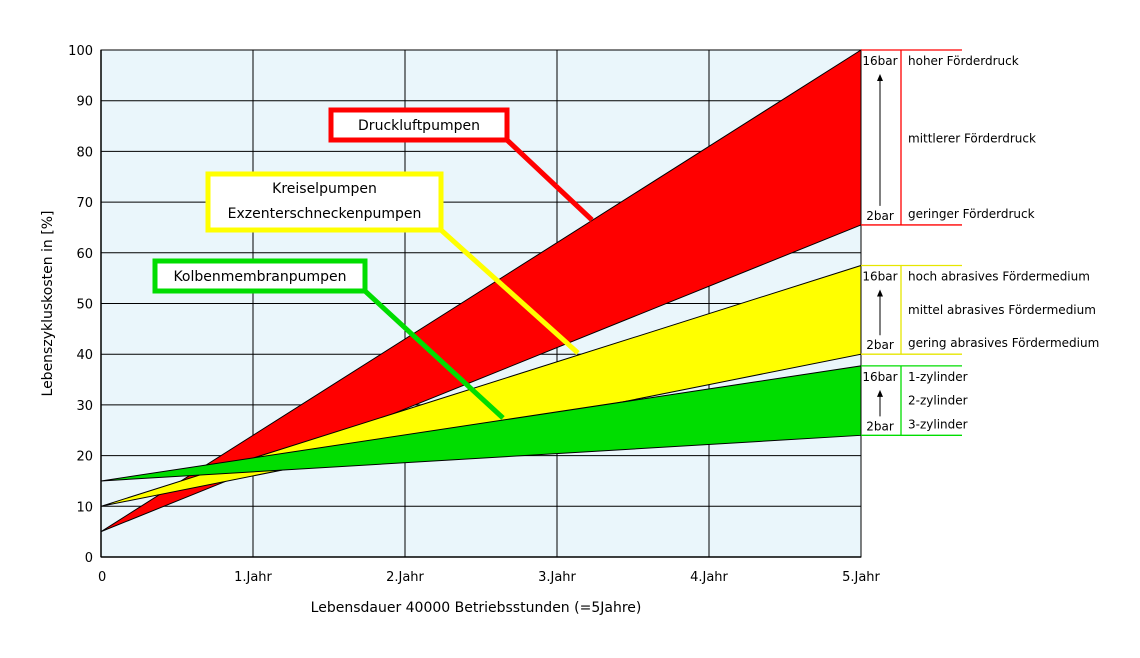  I want to click on series-label: Druckluftpumpen, so click(419, 126).